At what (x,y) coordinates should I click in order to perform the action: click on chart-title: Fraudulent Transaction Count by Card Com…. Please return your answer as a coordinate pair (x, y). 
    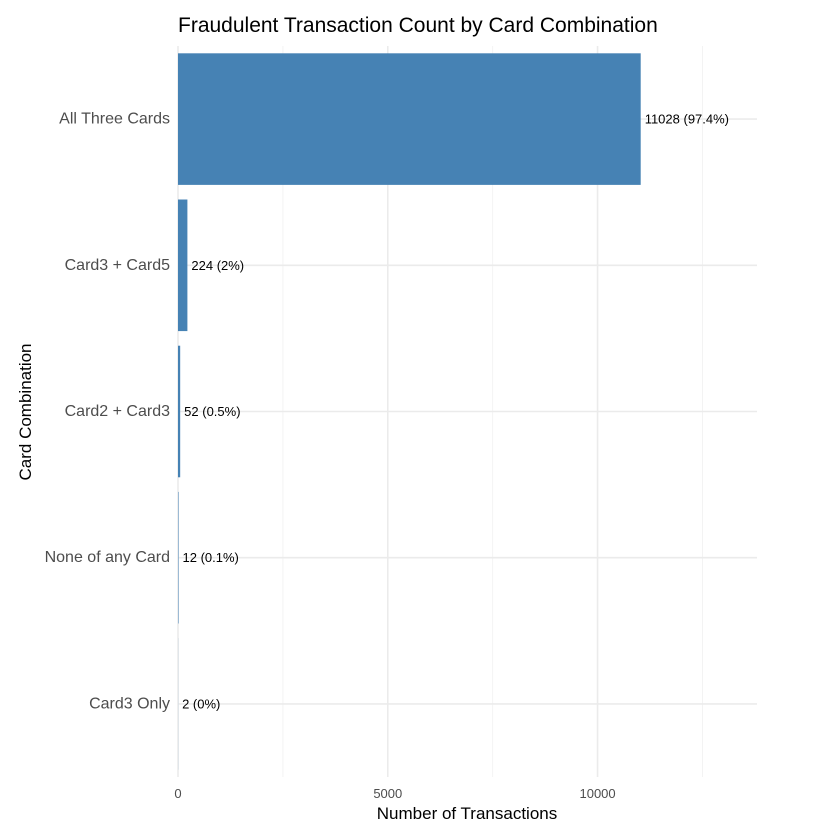
    Looking at the image, I should click on (418, 25).